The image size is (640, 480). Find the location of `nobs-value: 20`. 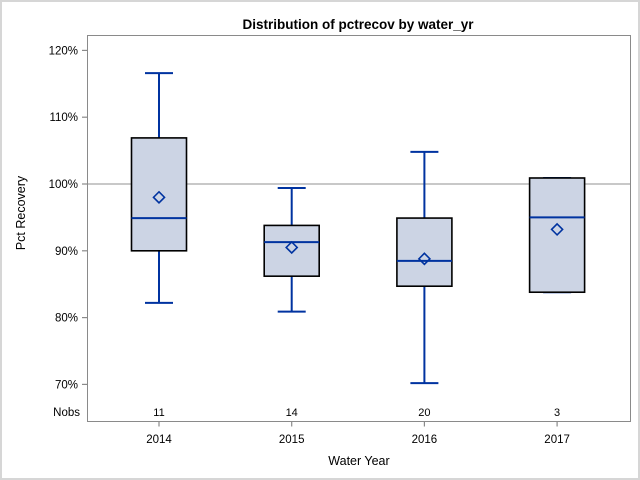

nobs-value: 20 is located at coordinates (424, 413).